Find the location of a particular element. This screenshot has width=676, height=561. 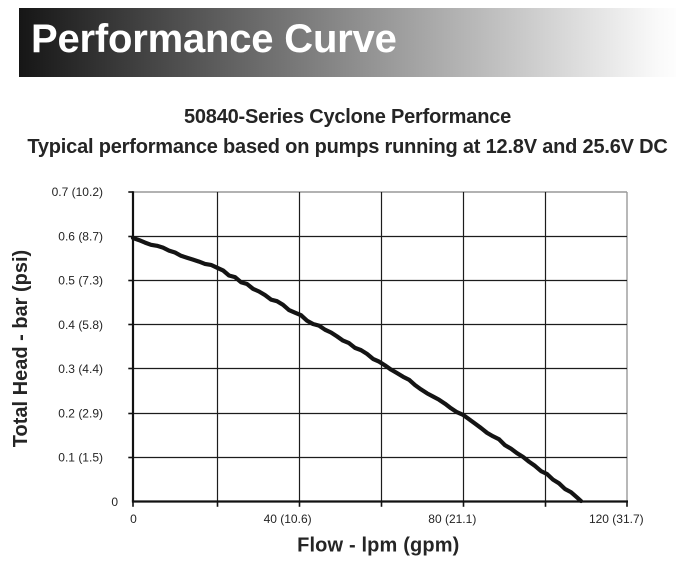

svg-text: 0.7 (10.2) is located at coordinates (77, 192).